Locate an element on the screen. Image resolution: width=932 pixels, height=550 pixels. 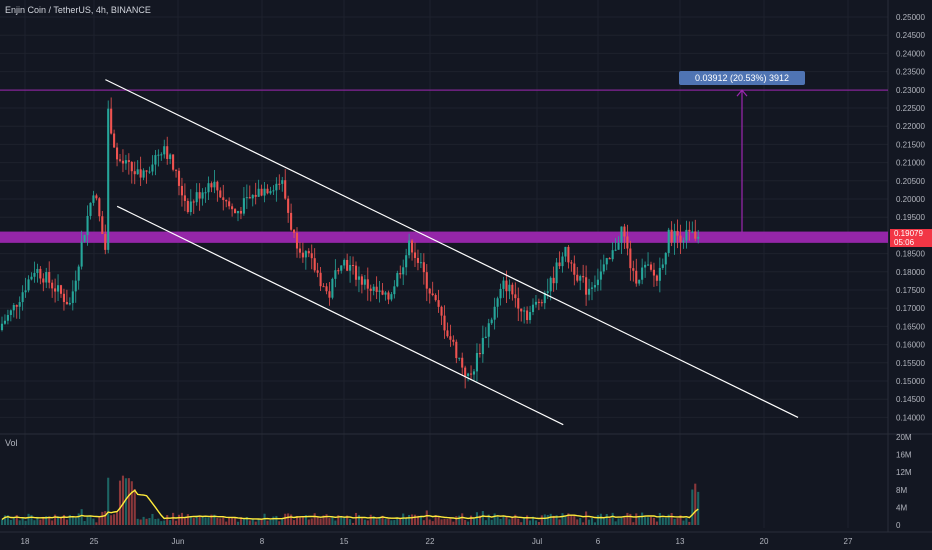
measure-label: 0.03912 (20.53%) 3912 is located at coordinates (742, 78).